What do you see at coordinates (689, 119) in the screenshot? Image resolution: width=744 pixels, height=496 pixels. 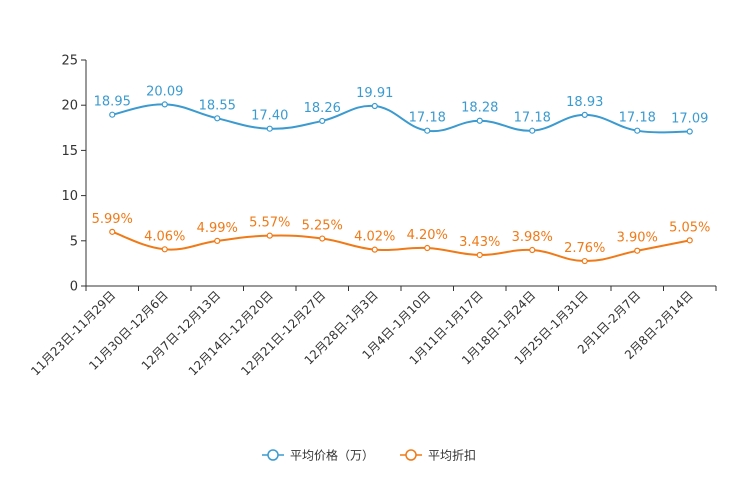 I see `data-label: 17.09` at bounding box center [689, 119].